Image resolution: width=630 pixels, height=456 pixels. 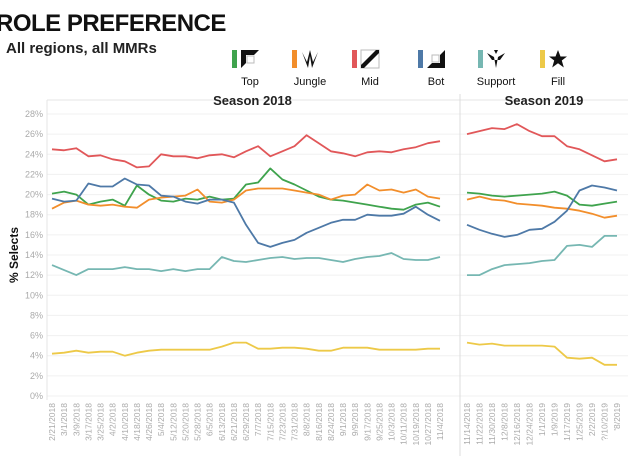 I want to click on y-tick-label: 10%, so click(x=34, y=295).